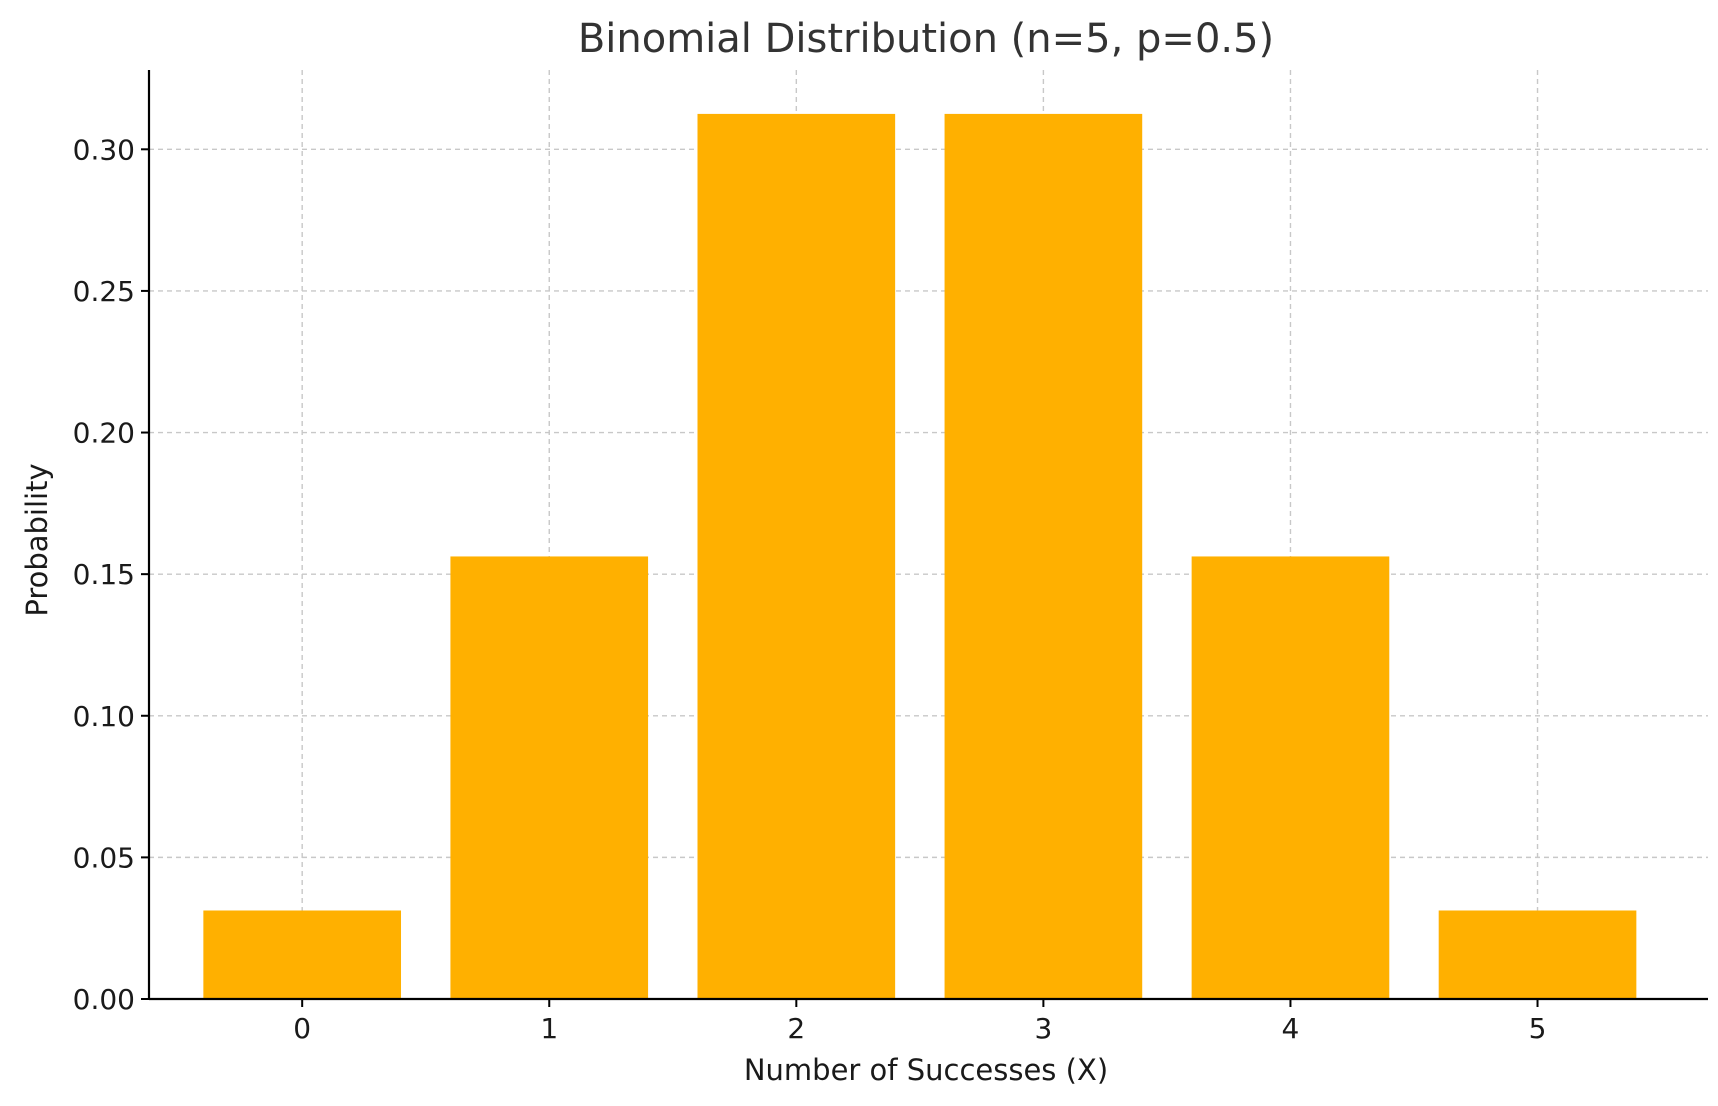  I want to click on y-tick-label: 0.00, so click(104, 999).